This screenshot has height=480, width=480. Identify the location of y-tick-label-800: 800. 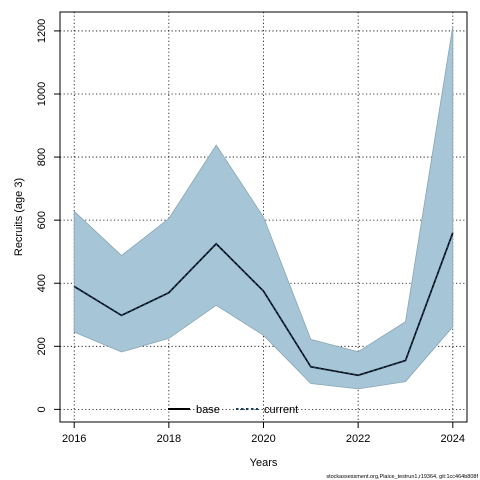
(42, 157).